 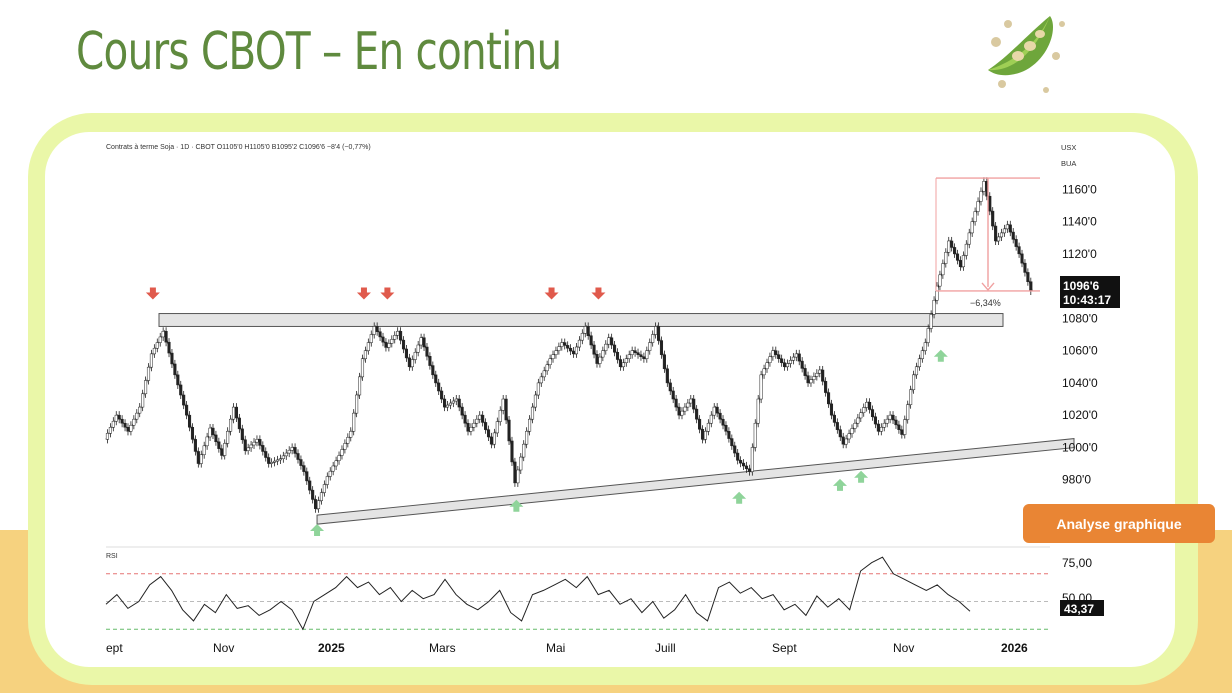 I want to click on time-axis-label: Juill, so click(x=665, y=648).